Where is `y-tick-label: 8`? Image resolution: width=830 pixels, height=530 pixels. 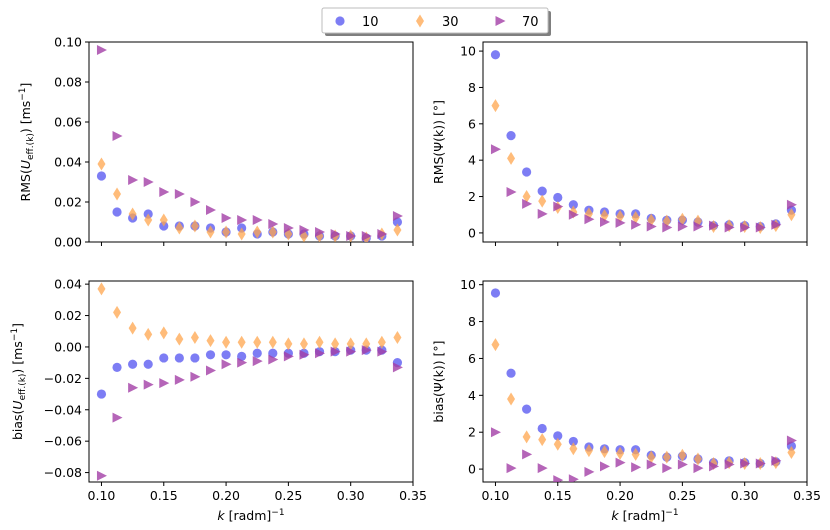 y-tick-label: 8 is located at coordinates (472, 321).